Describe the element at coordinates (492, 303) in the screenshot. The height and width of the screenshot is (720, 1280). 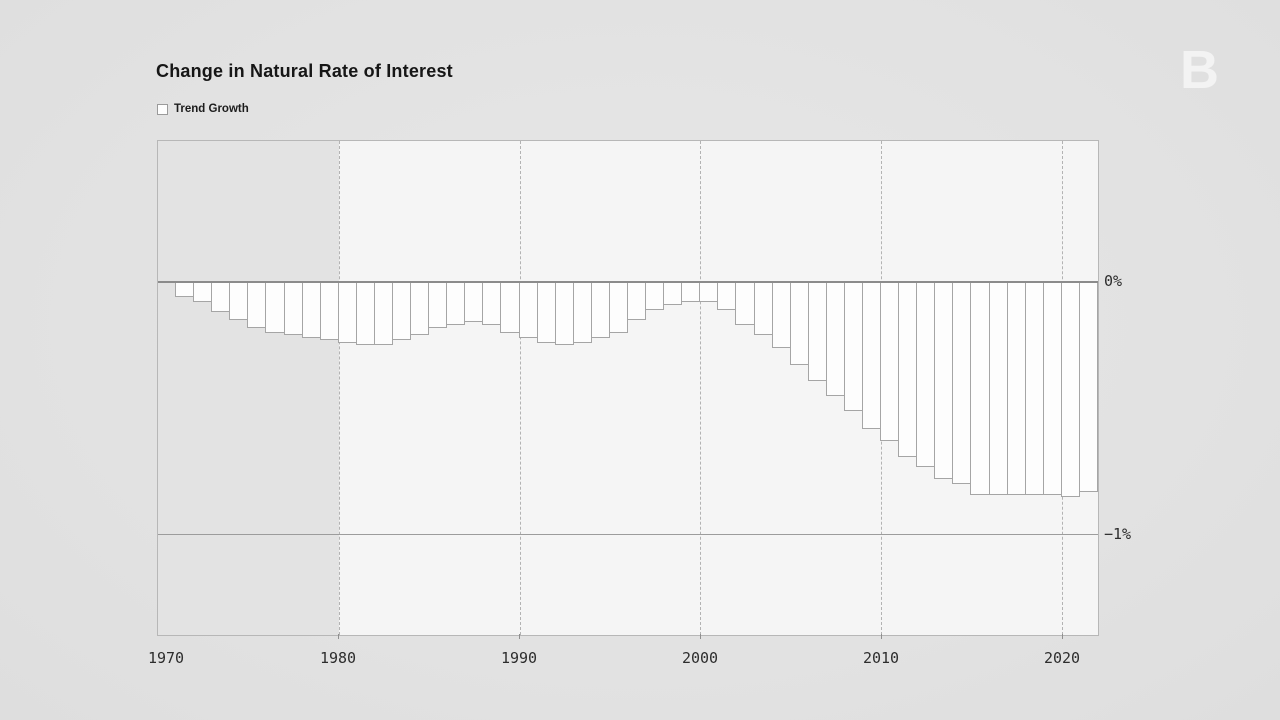
I see `bar-1988` at that location.